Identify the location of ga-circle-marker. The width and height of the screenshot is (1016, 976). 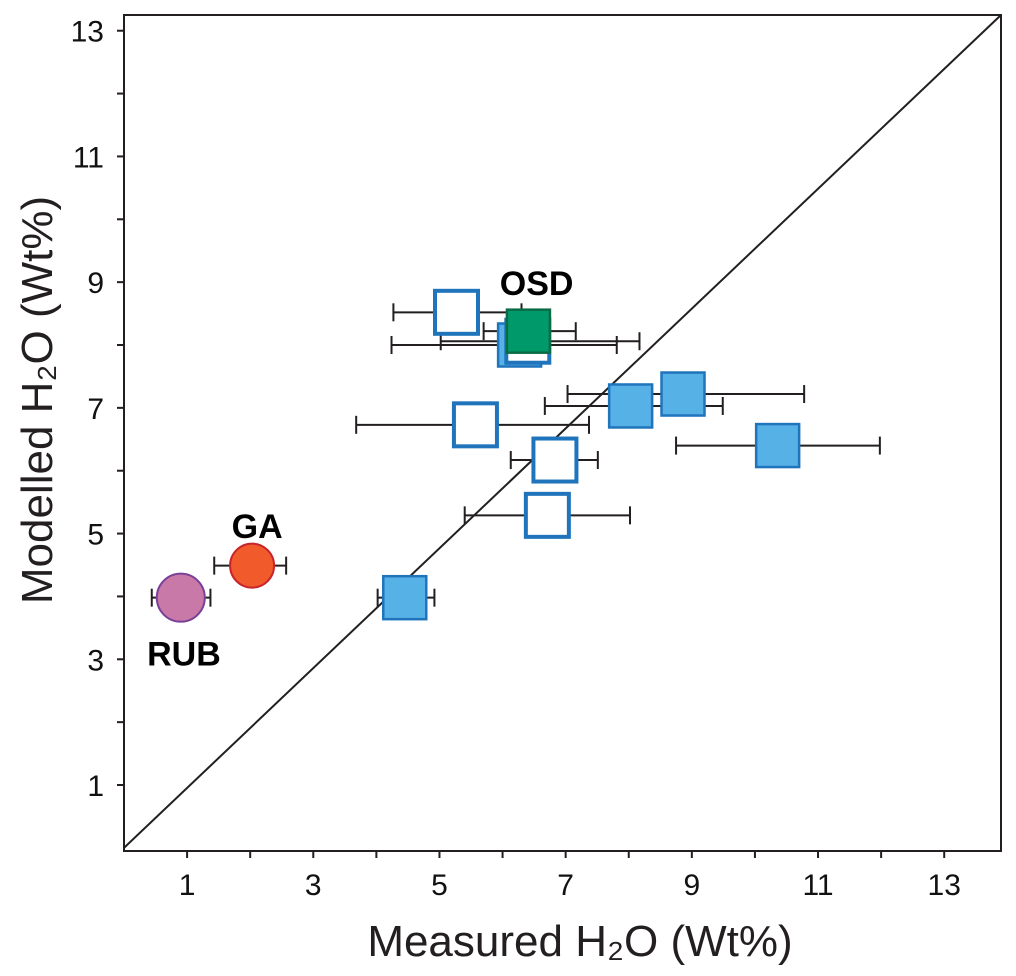
(252, 565).